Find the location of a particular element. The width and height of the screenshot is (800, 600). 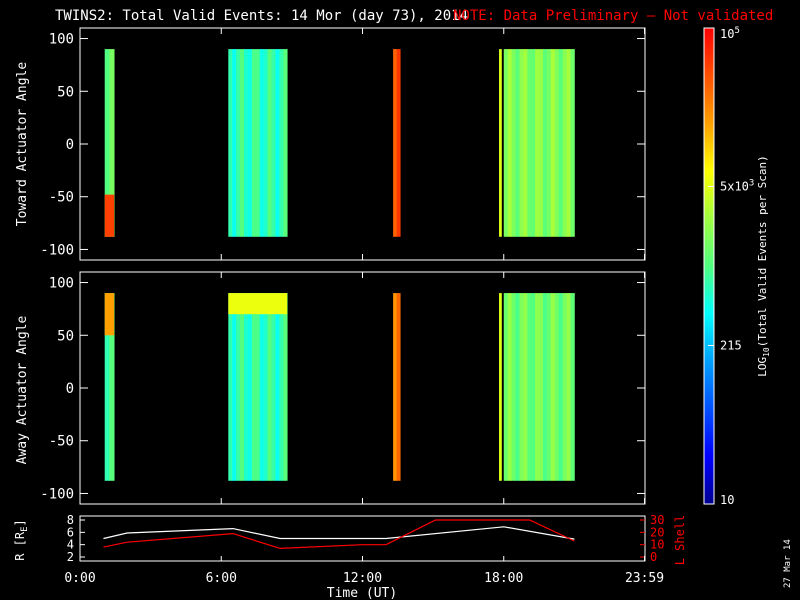

away-ytick-label-3: -50 is located at coordinates (61, 442).